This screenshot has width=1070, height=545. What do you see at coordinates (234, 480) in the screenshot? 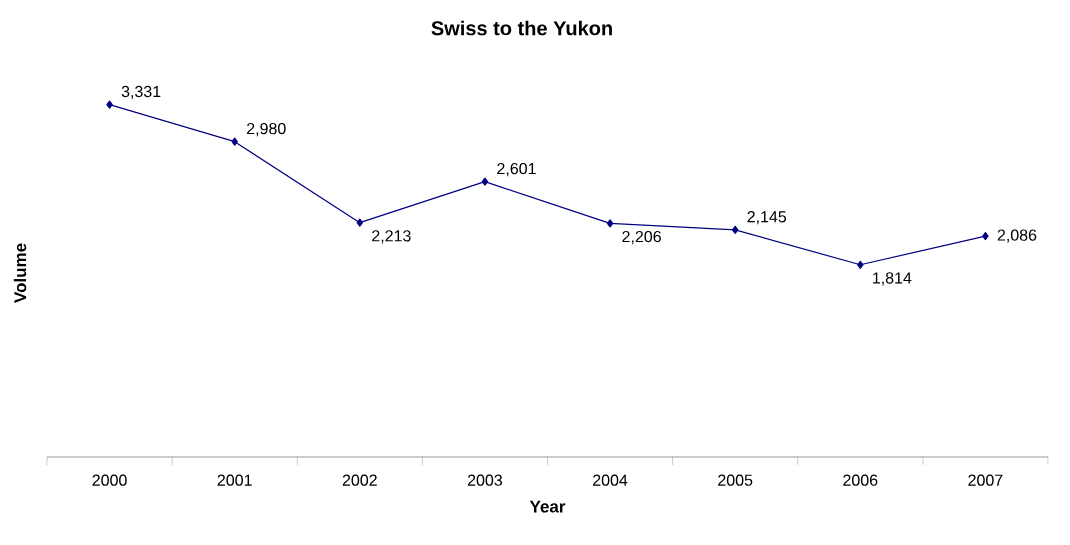
I see `x-tick-label: 2001` at bounding box center [234, 480].